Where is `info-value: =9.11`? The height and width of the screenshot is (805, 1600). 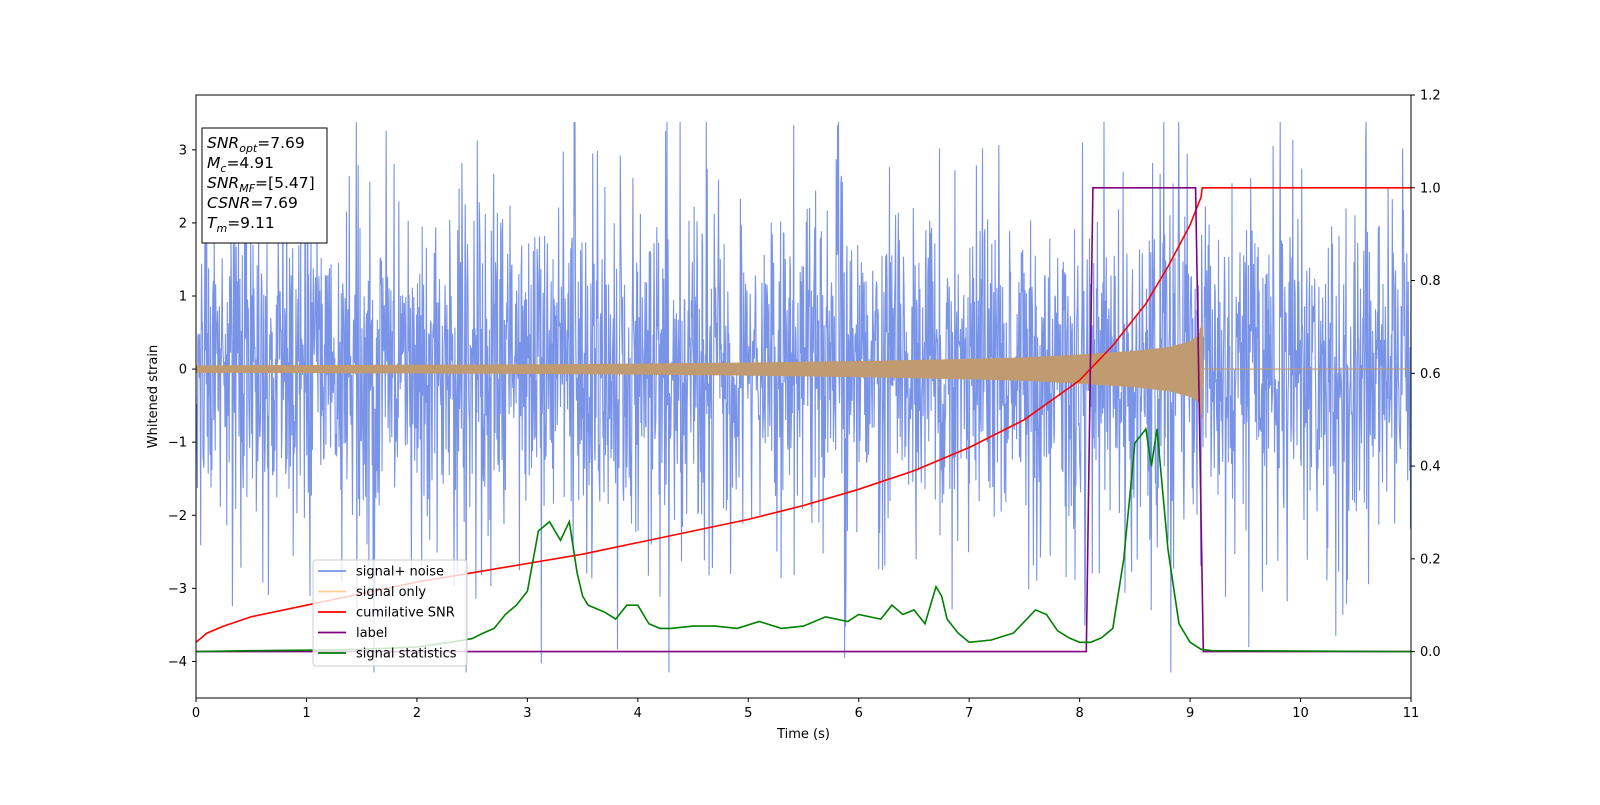 info-value: =9.11 is located at coordinates (251, 223).